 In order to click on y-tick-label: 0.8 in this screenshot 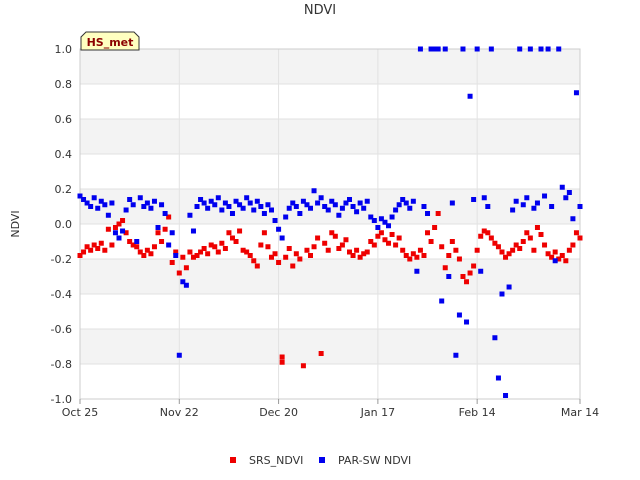, I will do `click(64, 84)`.